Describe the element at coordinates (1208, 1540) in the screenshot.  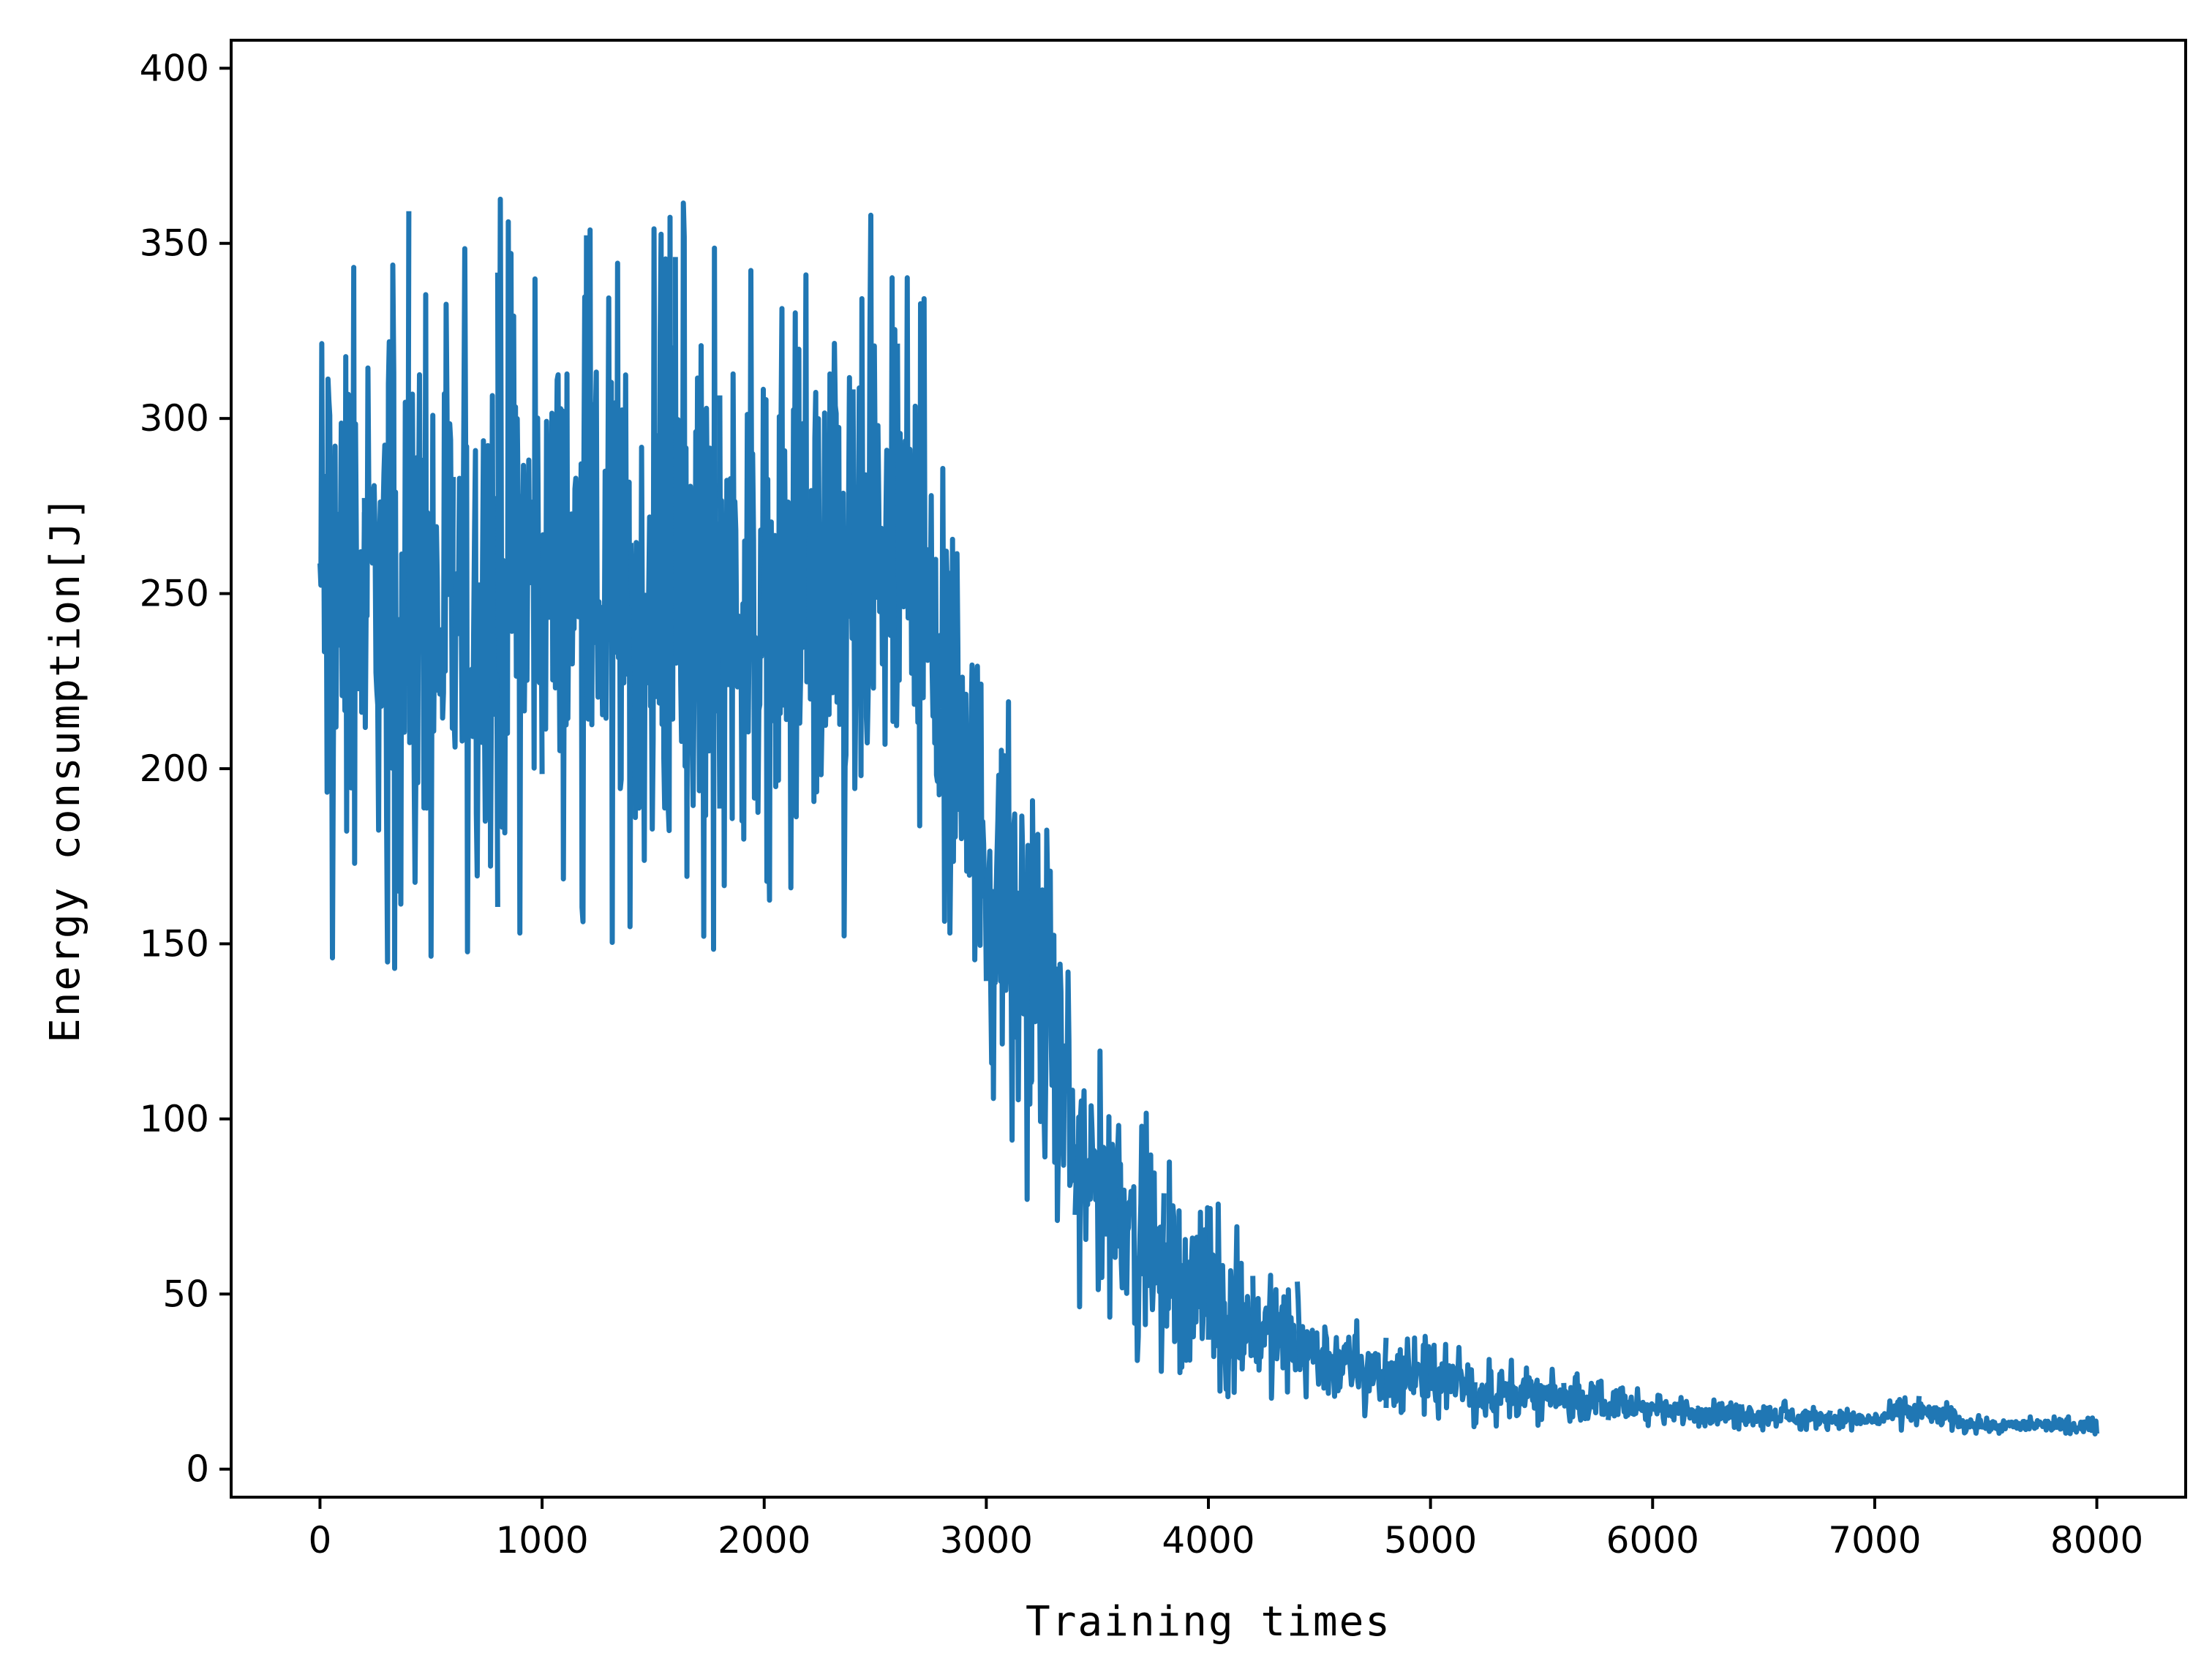
I see `x-tick-label: 4000` at that location.